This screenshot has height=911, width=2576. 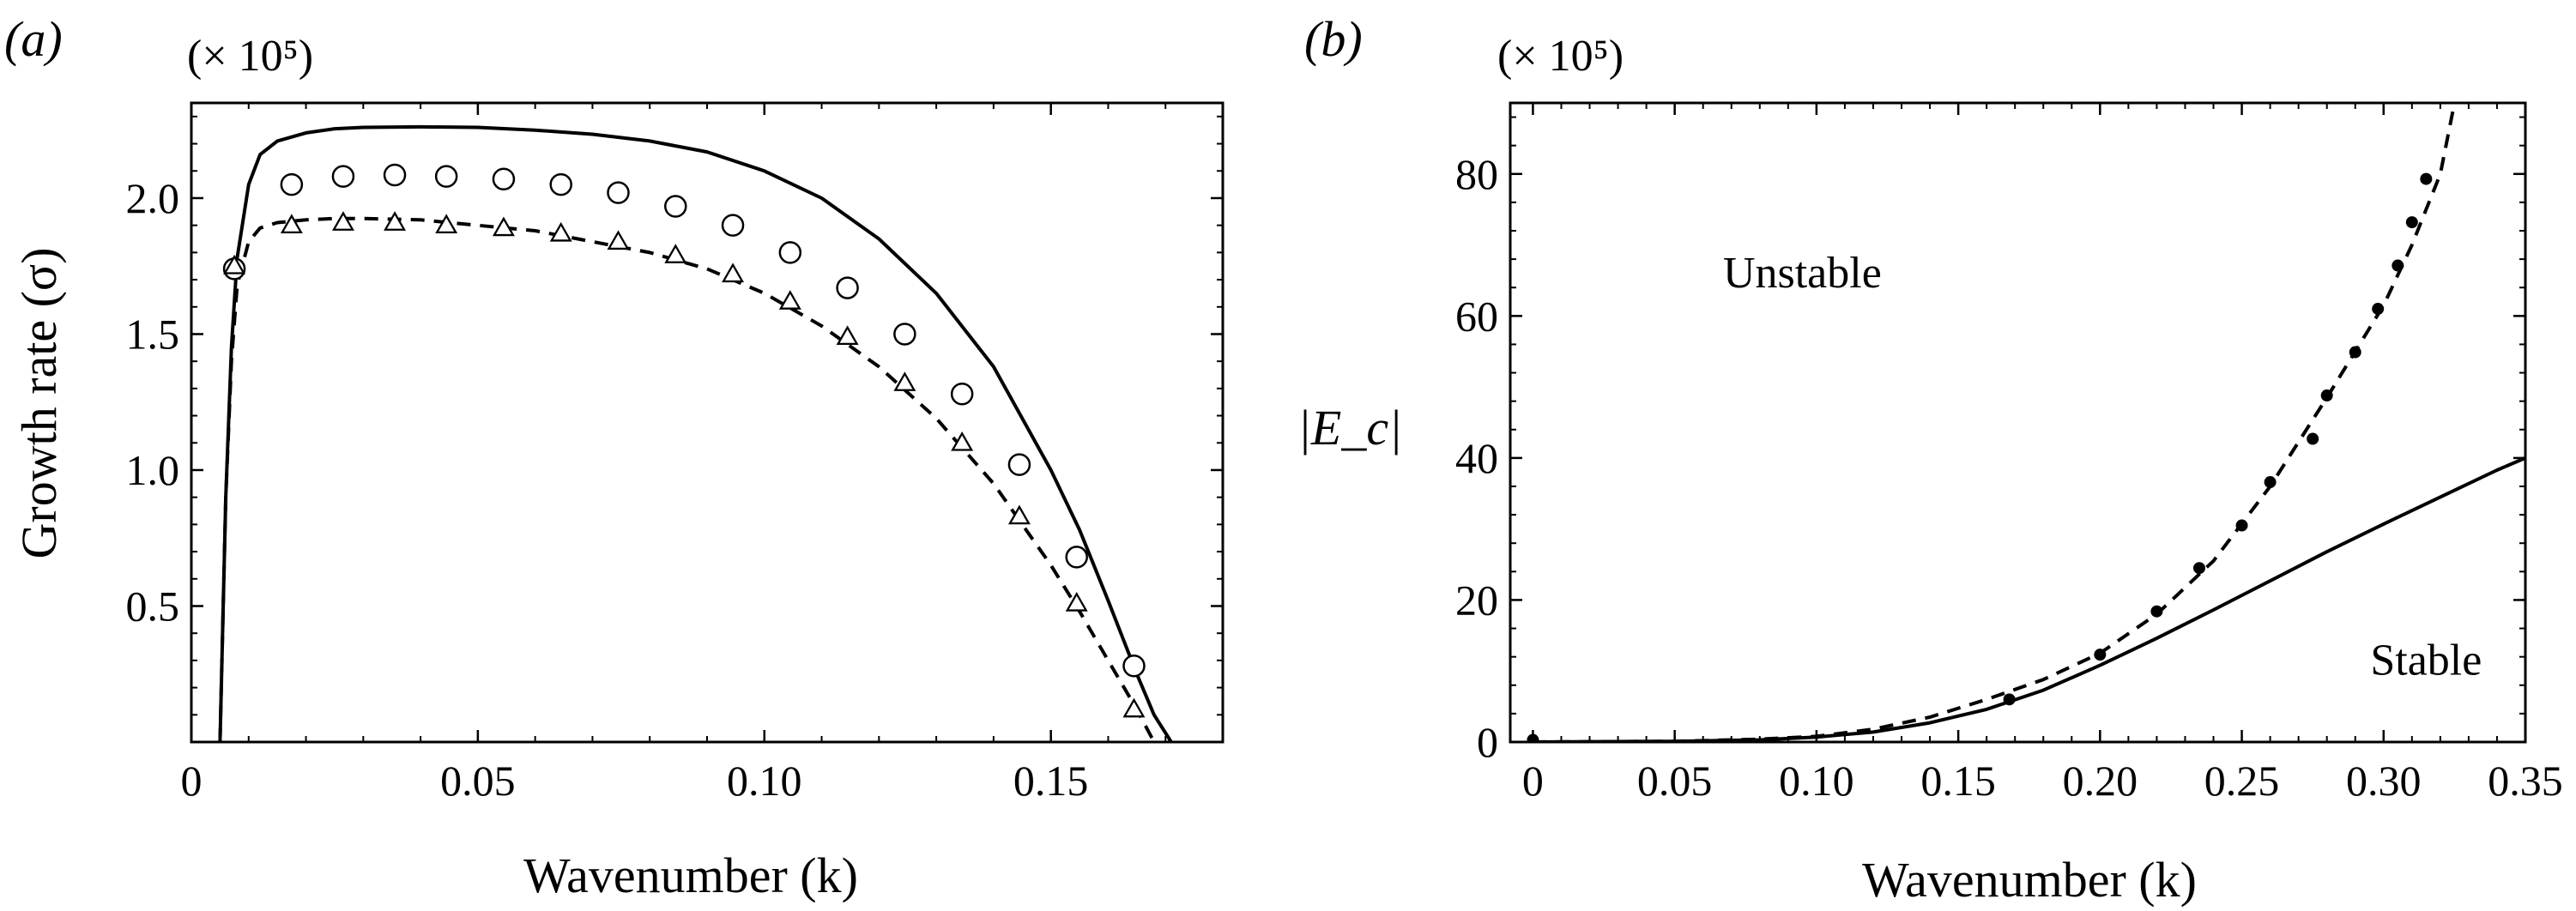 What do you see at coordinates (1333, 39) in the screenshot?
I see `panel-b-label: (b)` at bounding box center [1333, 39].